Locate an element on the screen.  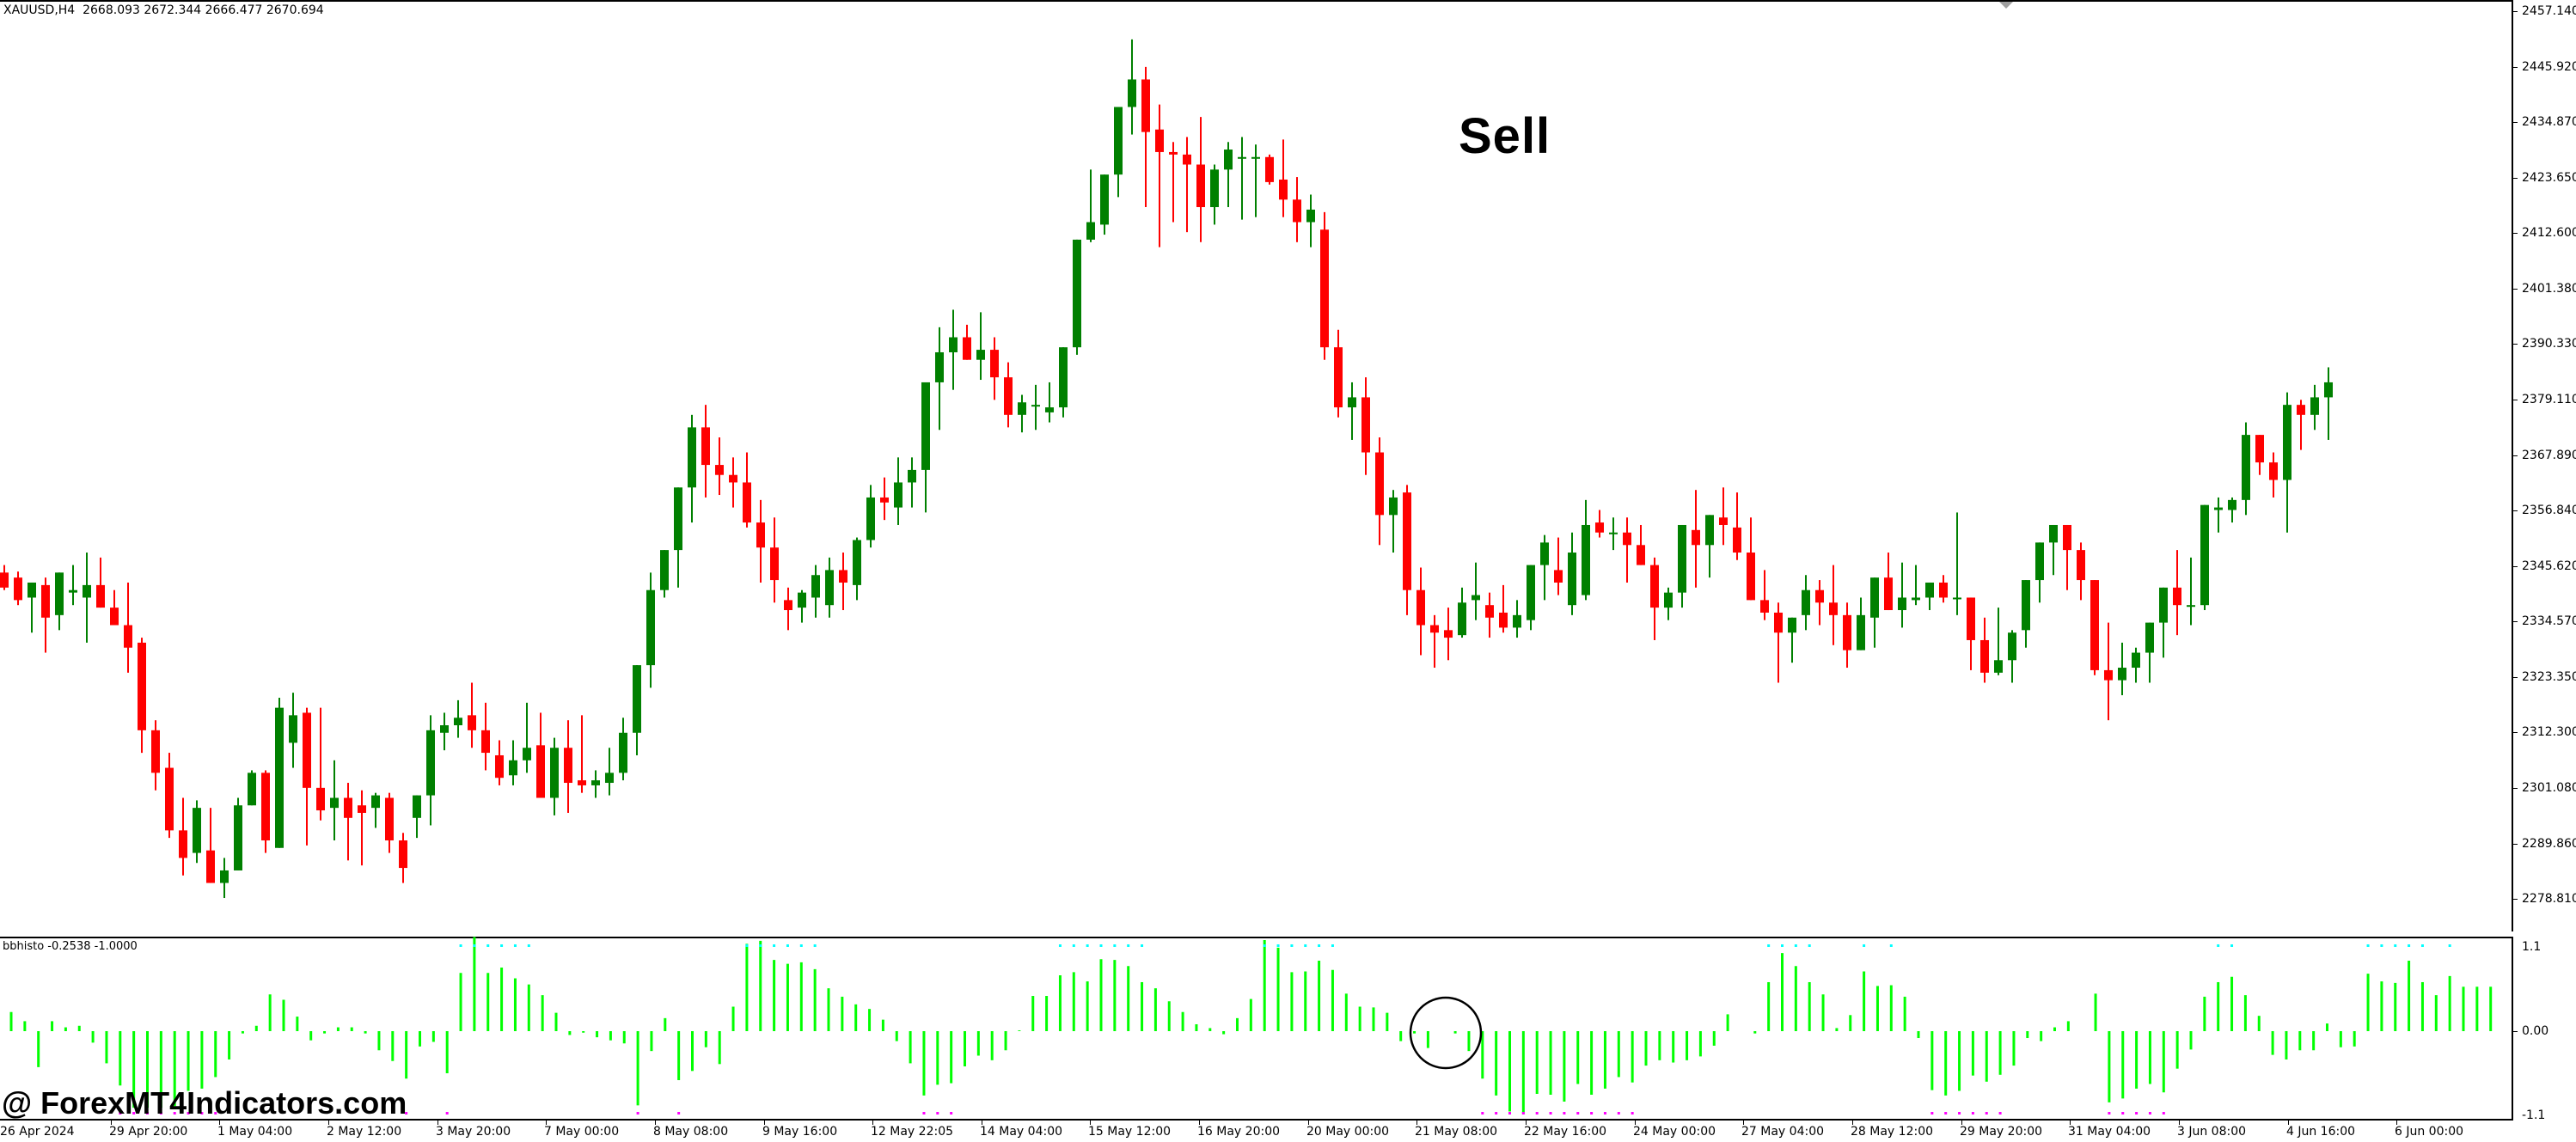
price-axis-label: 2379.110 is located at coordinates (2549, 399).